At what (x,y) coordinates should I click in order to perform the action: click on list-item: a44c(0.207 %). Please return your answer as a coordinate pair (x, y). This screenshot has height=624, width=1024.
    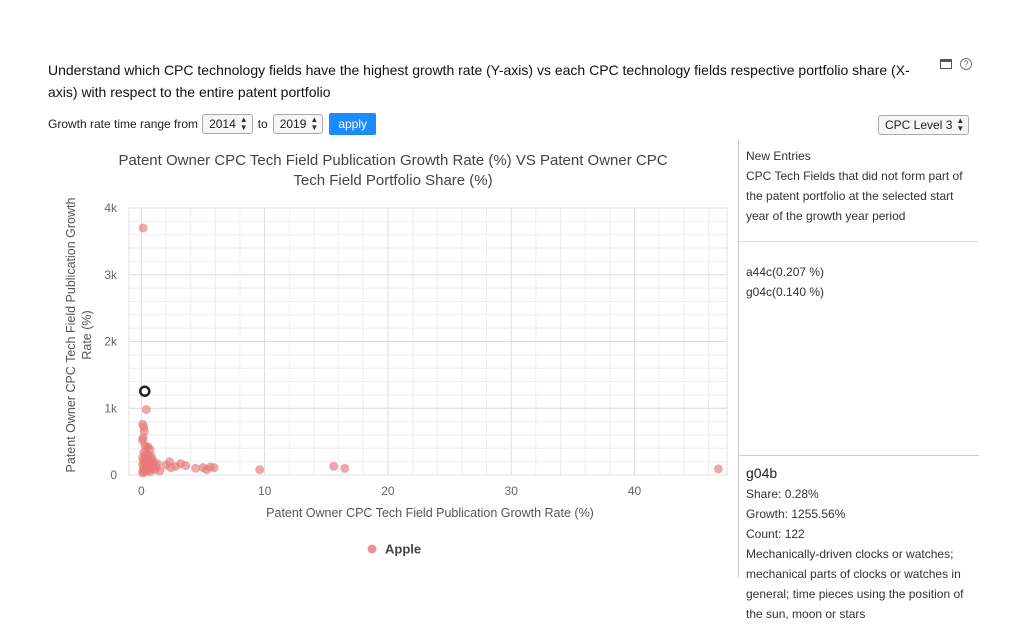
    Looking at the image, I should click on (785, 272).